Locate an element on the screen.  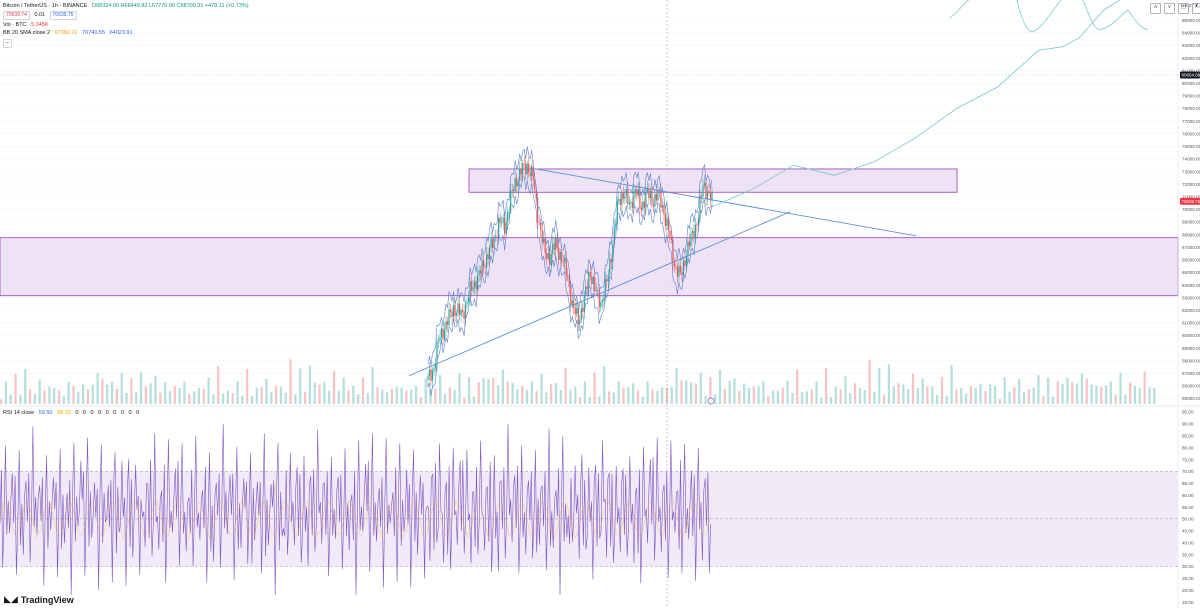
price-tick-label: 85000.00 is located at coordinates (1191, 20).